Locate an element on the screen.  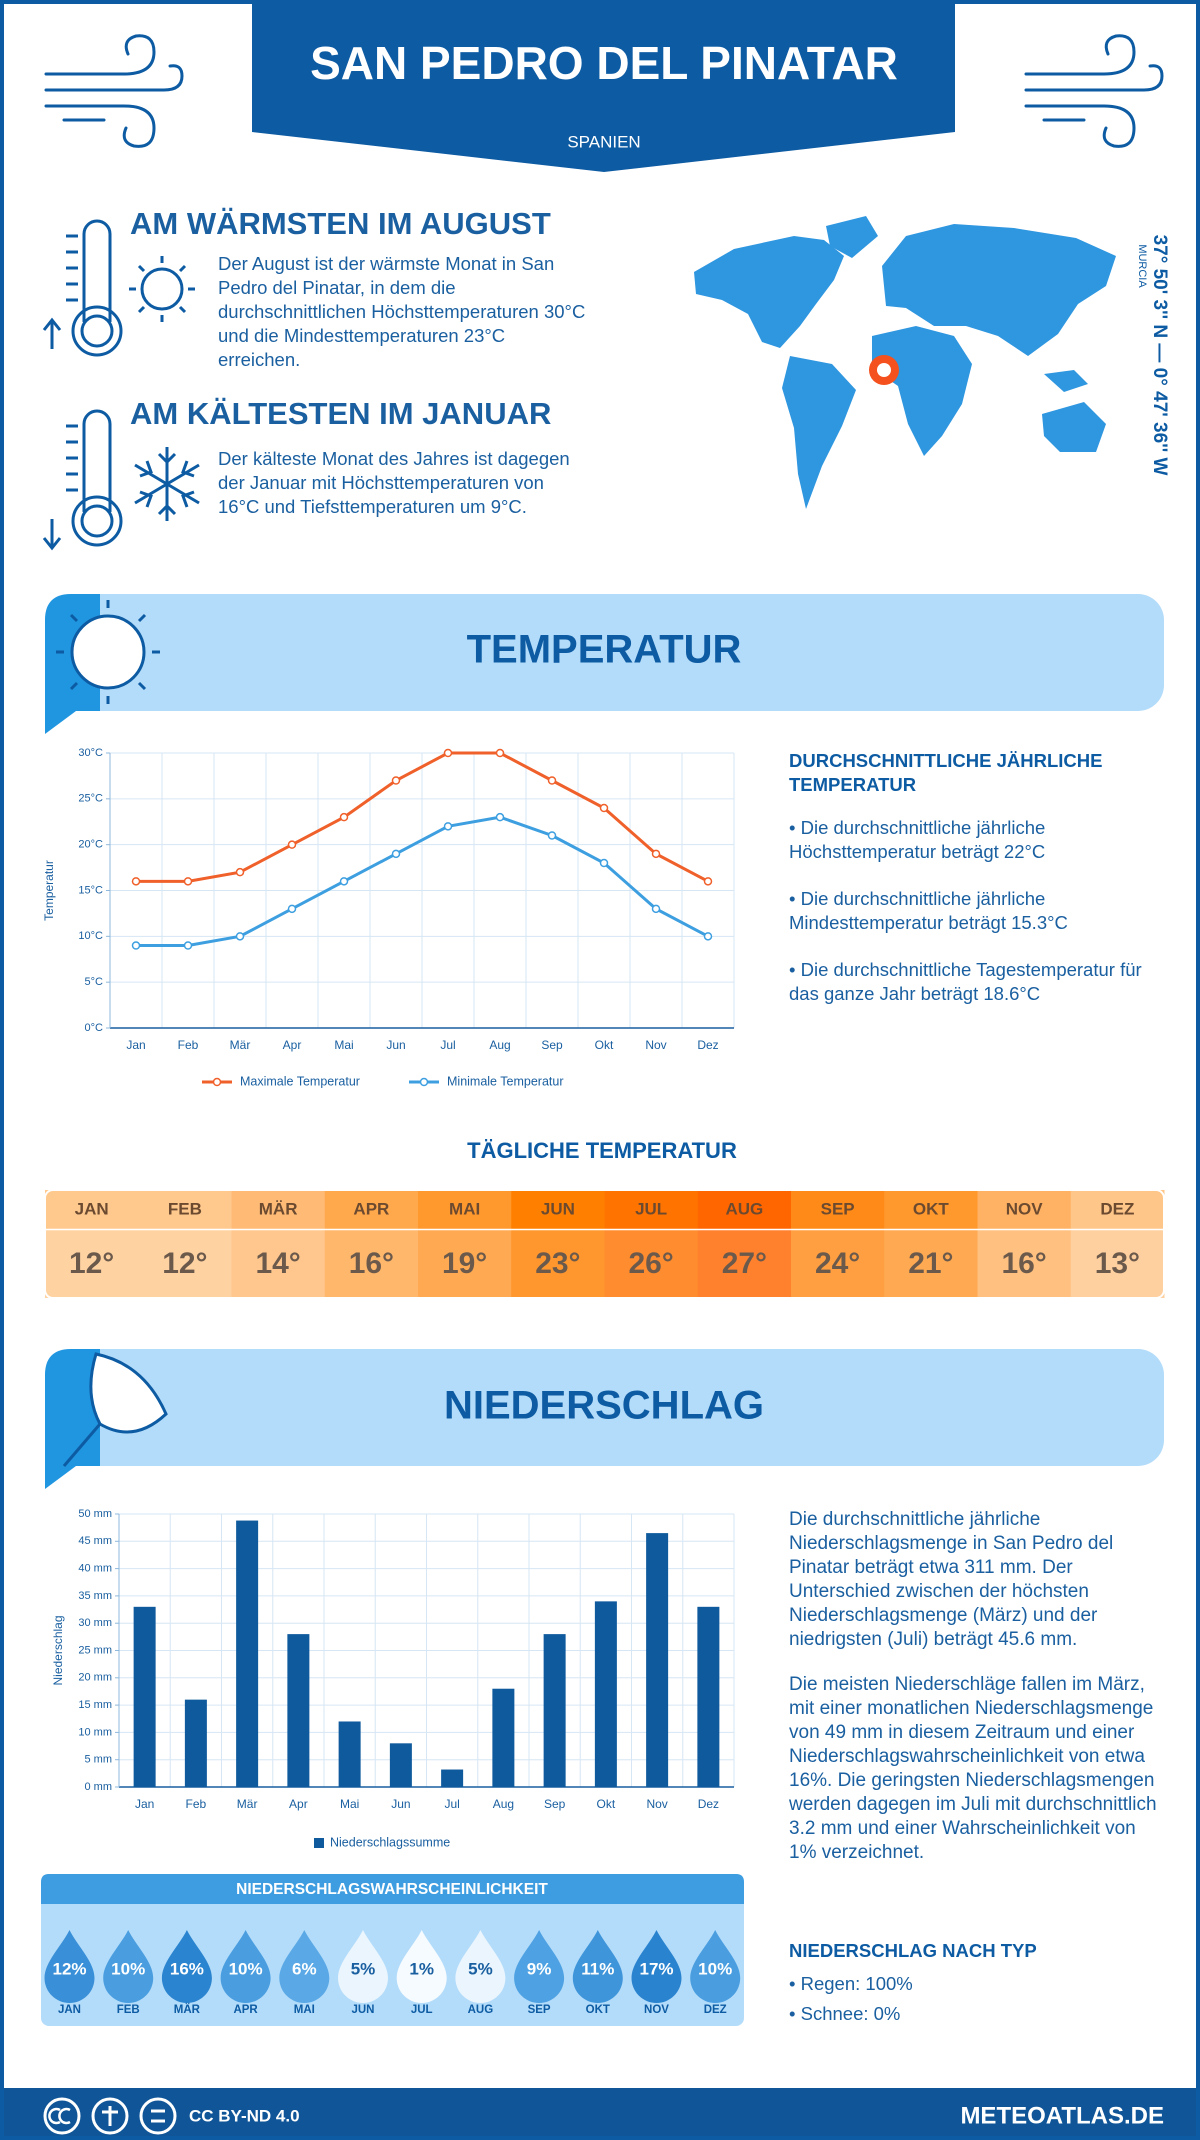
month-label: APR is located at coordinates (371, 1208).